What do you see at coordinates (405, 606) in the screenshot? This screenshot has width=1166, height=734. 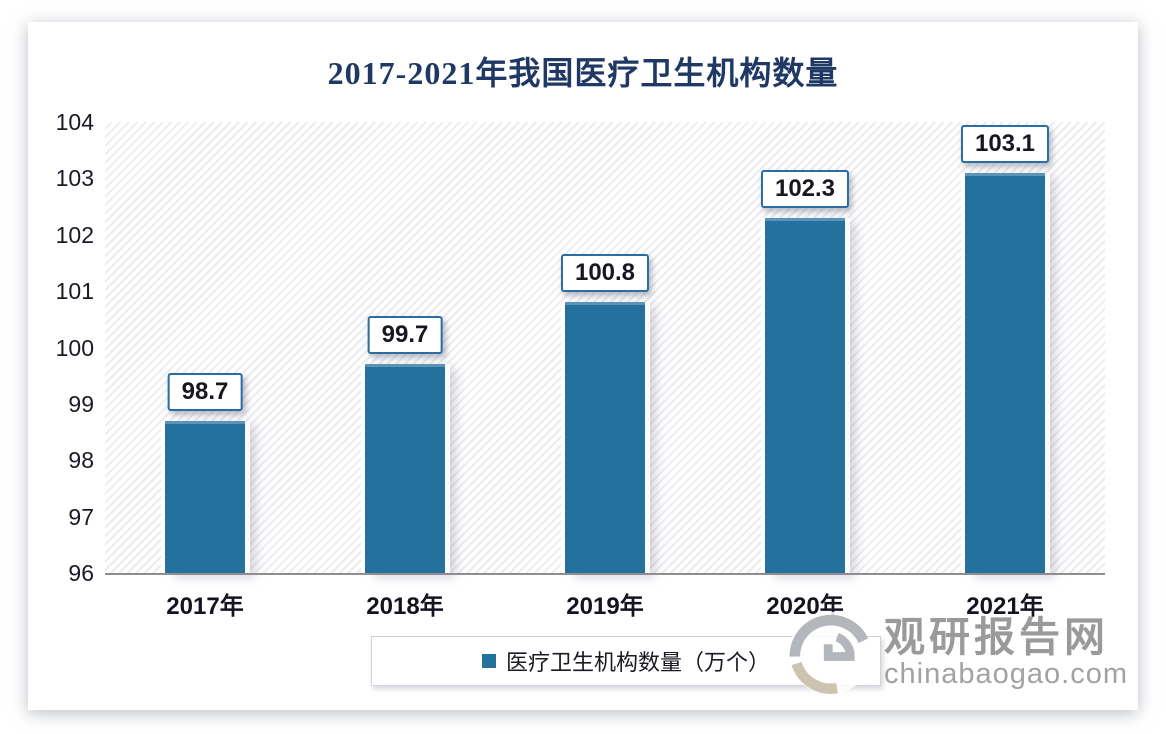 I see `x-axis-label: 2018年` at bounding box center [405, 606].